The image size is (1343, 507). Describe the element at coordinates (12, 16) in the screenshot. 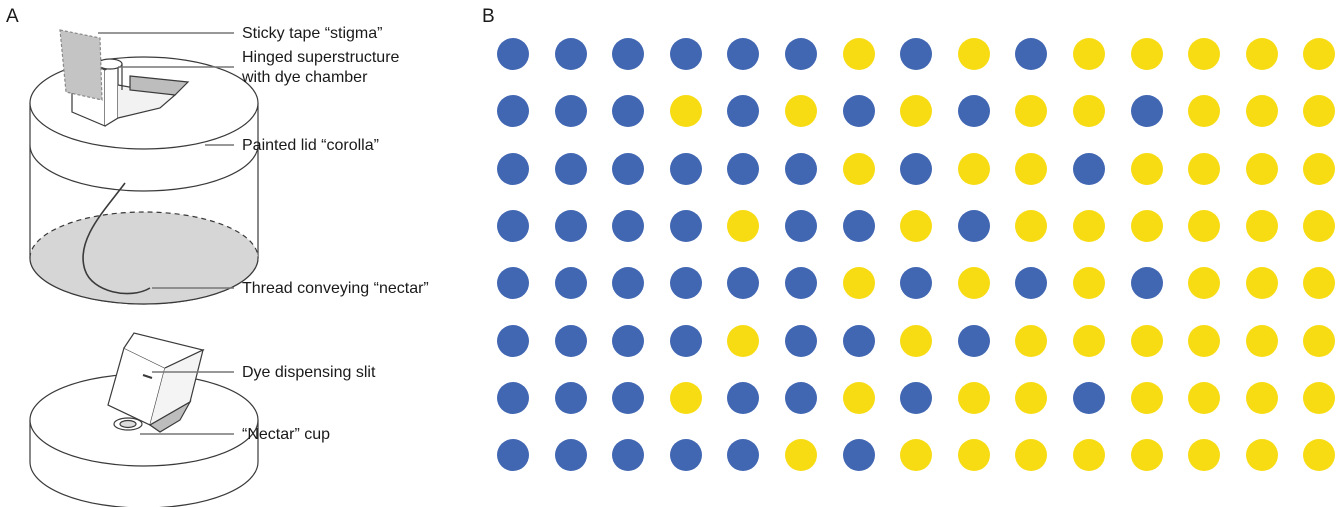

I see `panel-a-letter: A` at that location.